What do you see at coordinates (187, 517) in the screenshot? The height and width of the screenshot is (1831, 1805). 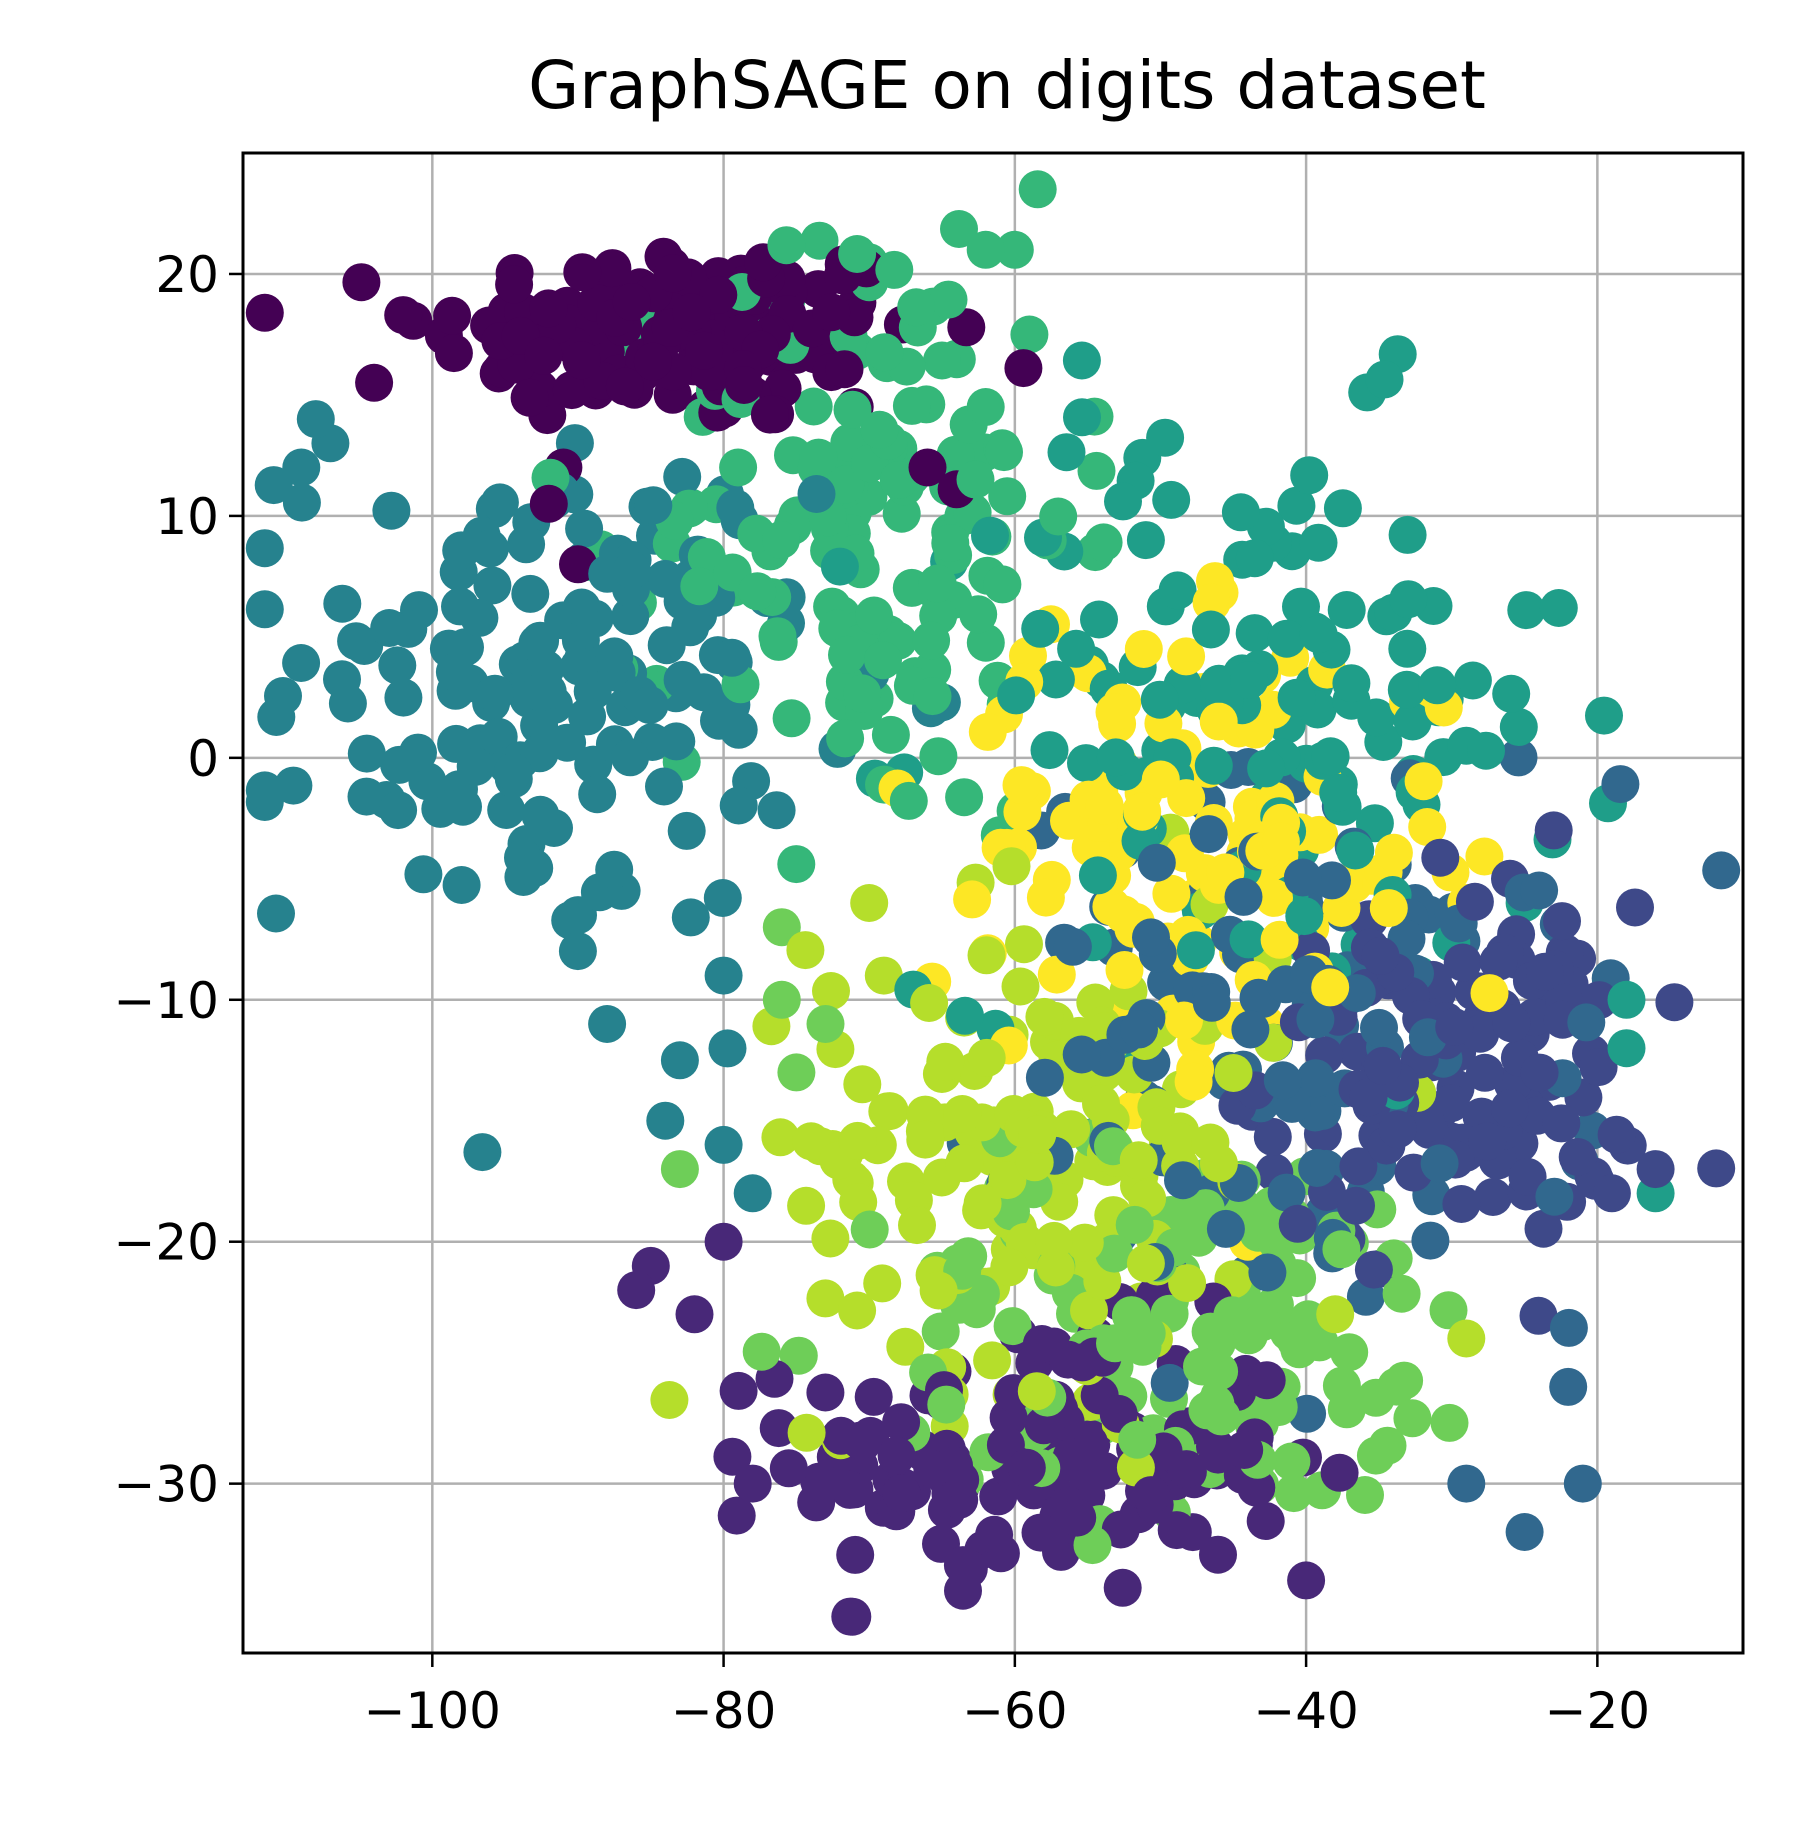 I see `y-tick-label: 10` at bounding box center [187, 517].